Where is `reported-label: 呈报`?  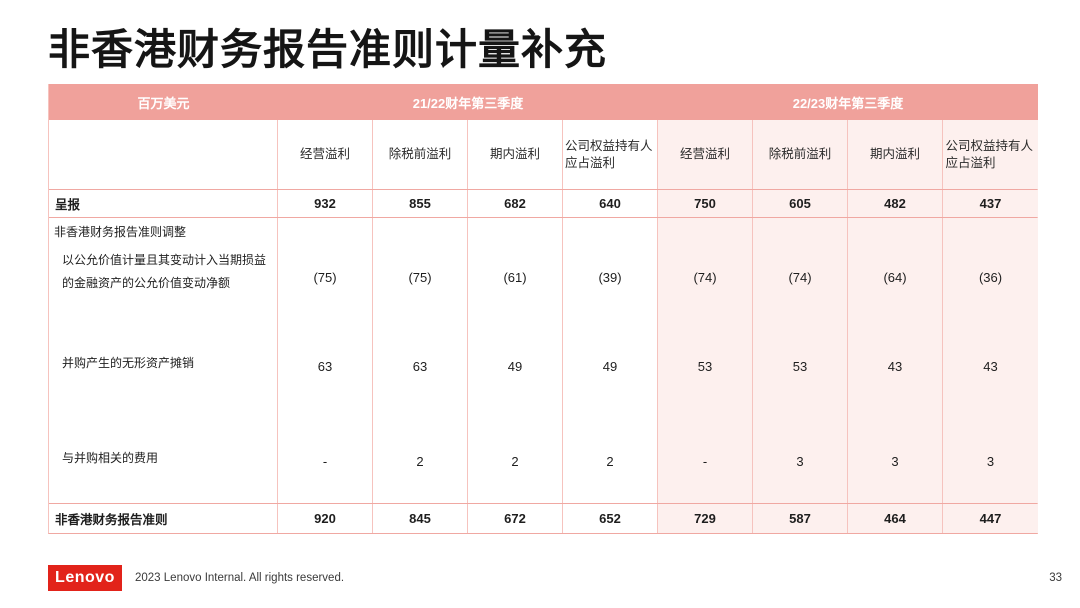
reported-label: 呈报 is located at coordinates (163, 203).